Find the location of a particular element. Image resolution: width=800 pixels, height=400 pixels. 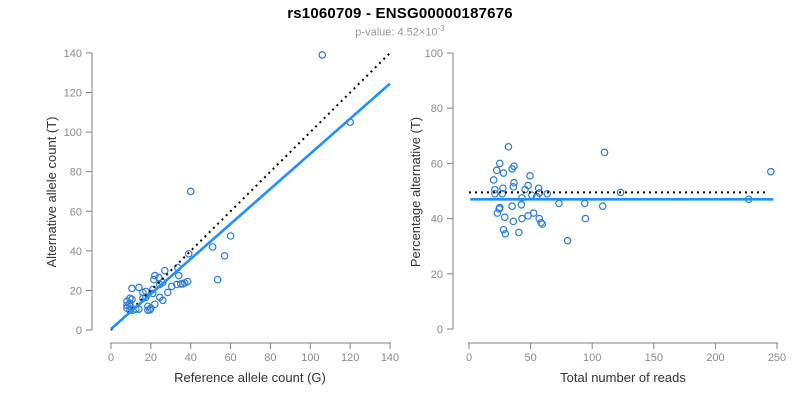

y-axis-title: Alternative allele count (T) is located at coordinates (51, 191).